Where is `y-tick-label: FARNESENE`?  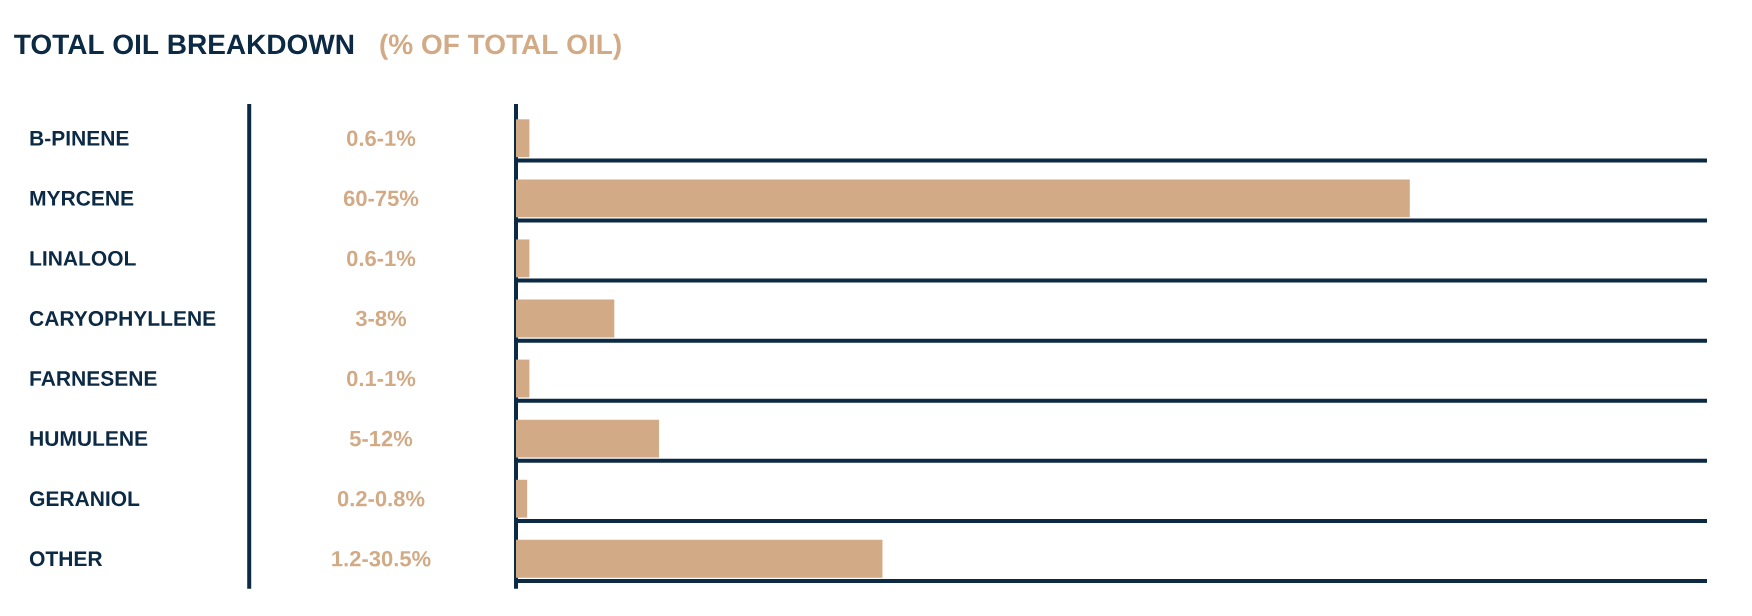 y-tick-label: FARNESENE is located at coordinates (93, 378).